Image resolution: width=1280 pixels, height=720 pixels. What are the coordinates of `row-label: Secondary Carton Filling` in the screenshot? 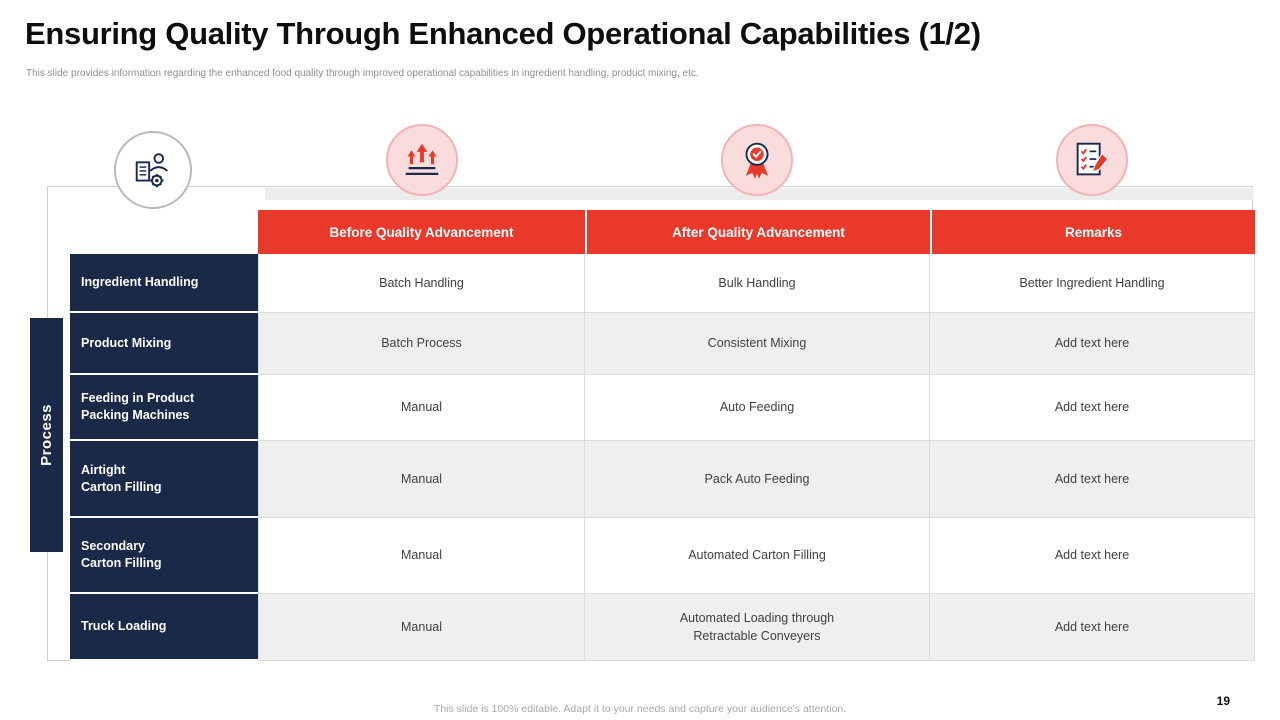 It's located at (164, 556).